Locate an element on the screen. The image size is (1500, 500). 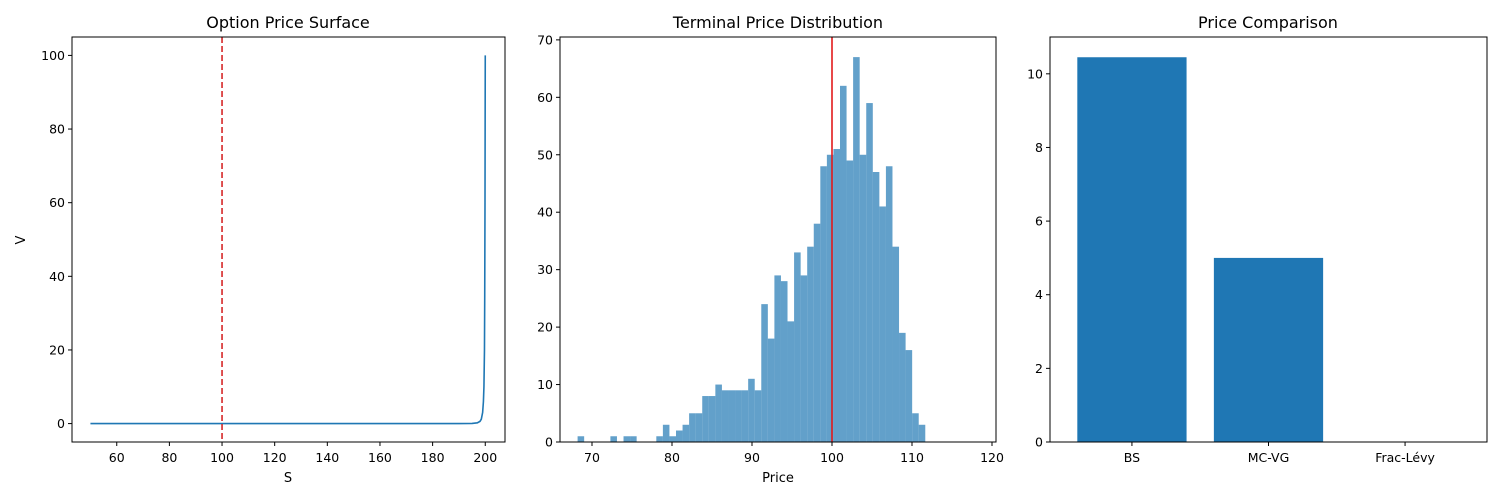
option-price-title: Option Price Surface is located at coordinates (288, 22).